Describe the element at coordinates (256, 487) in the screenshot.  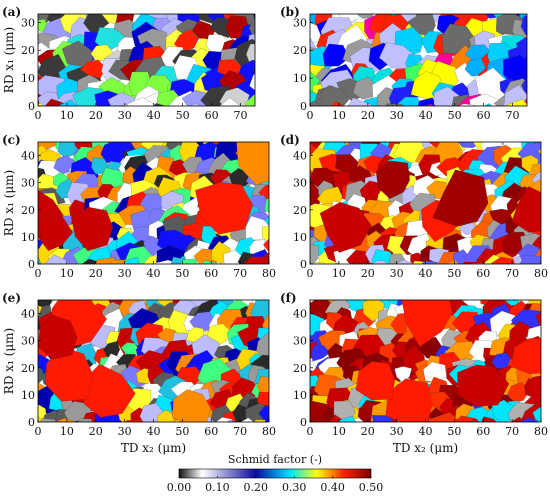
I see `colorbar-tick-label: 0.20` at that location.